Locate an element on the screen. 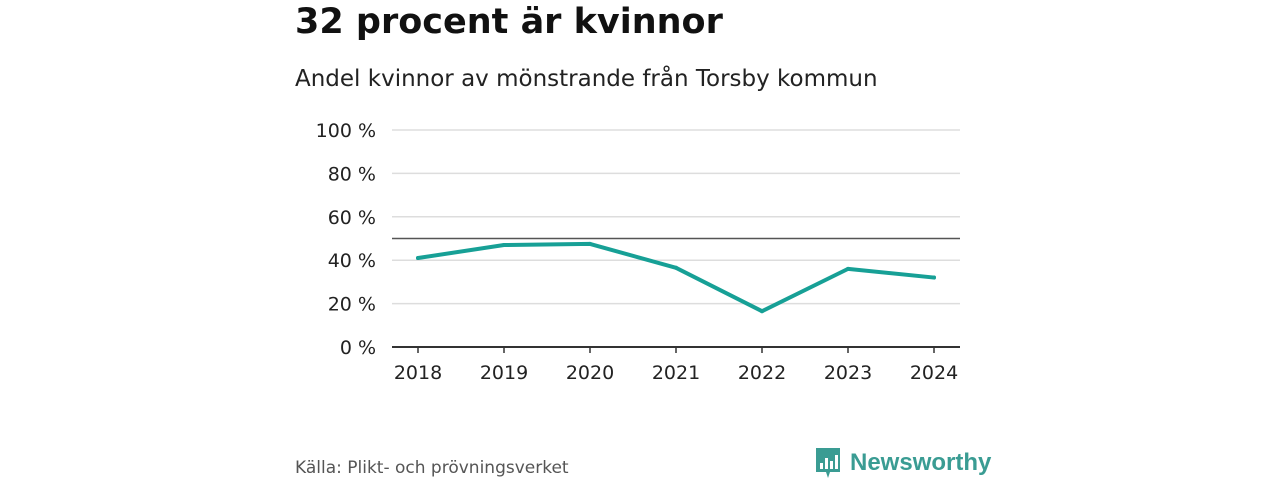  series-line is located at coordinates (676, 277).